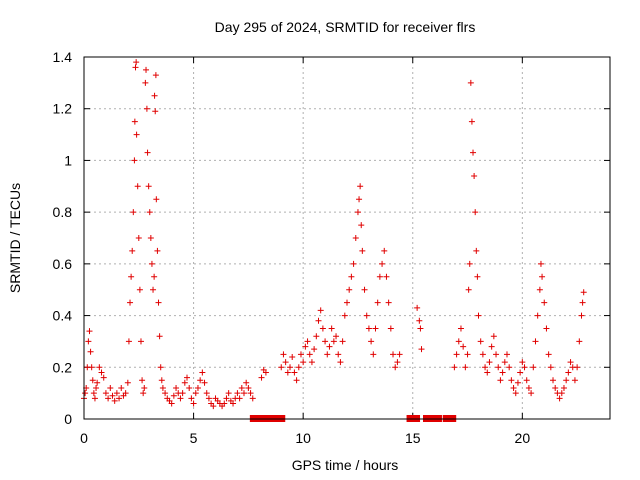 The width and height of the screenshot is (640, 480). Describe the element at coordinates (84, 438) in the screenshot. I see `x-tick-label: 0` at that location.